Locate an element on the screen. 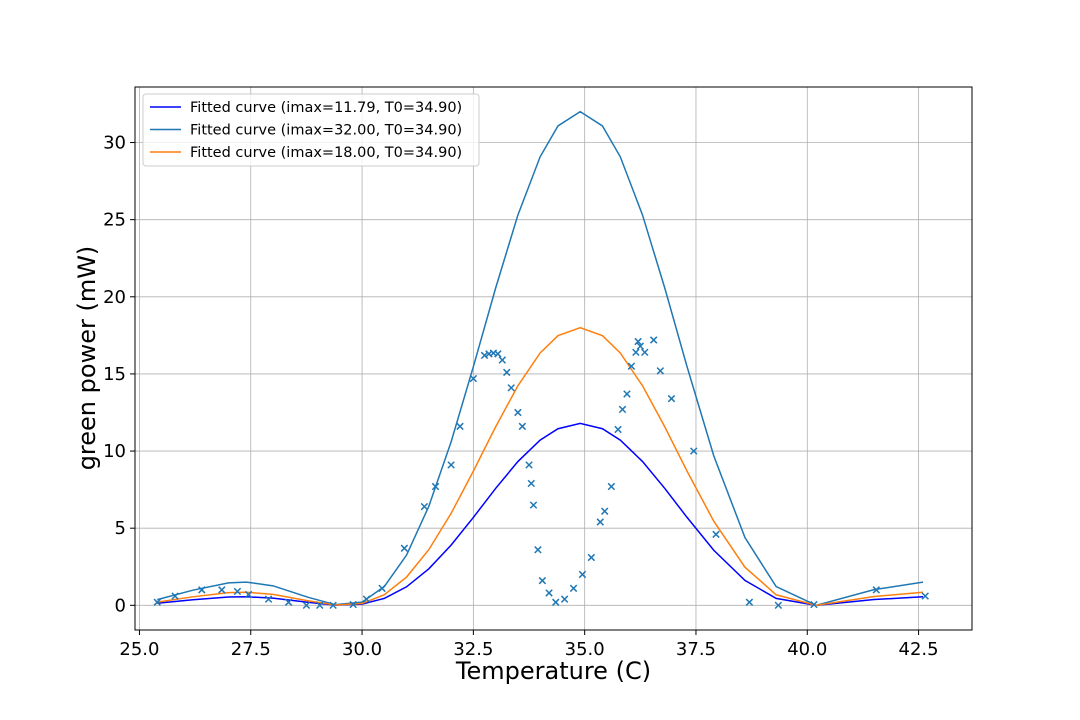 This screenshot has height=720, width=1080. legend-box is located at coordinates (311, 130).